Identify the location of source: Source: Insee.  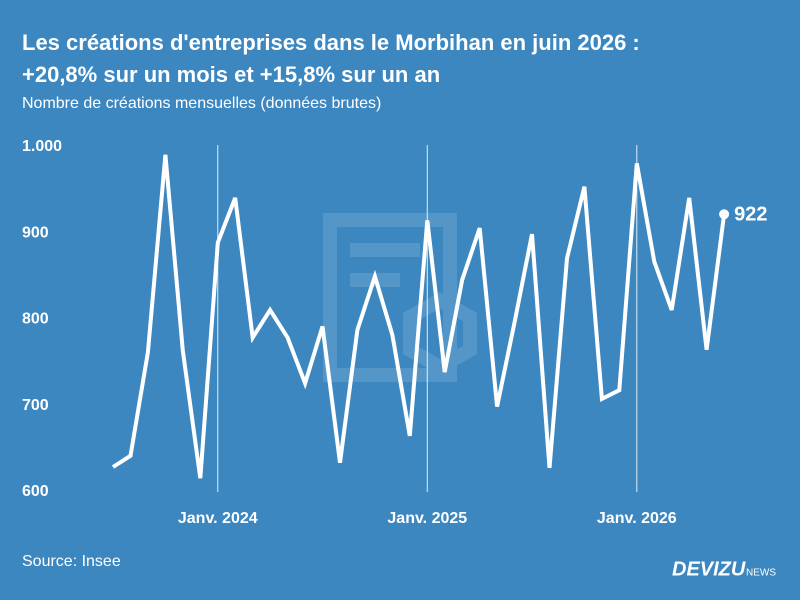
(71, 561).